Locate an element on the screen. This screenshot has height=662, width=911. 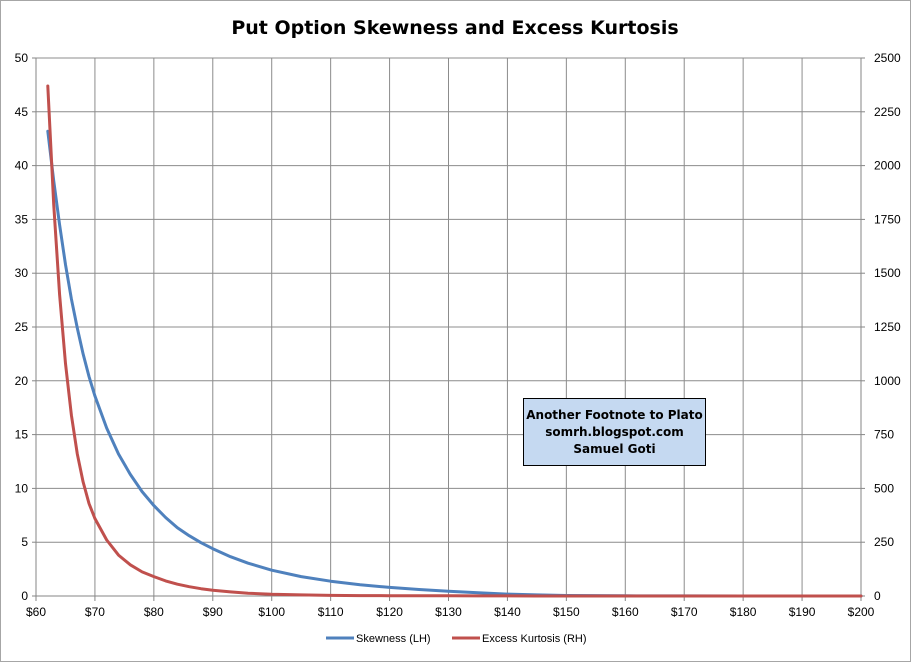
x-tick-label: $90 is located at coordinates (213, 612).